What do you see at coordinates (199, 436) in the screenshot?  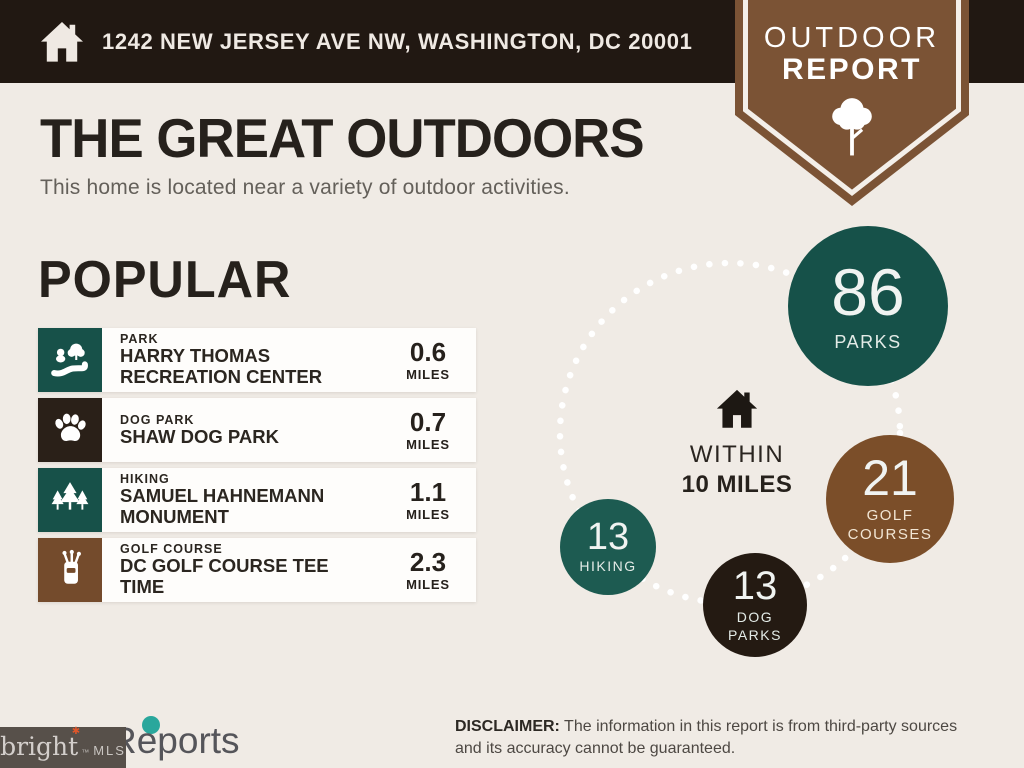 I see `item-name: SHAW DOG PARK` at bounding box center [199, 436].